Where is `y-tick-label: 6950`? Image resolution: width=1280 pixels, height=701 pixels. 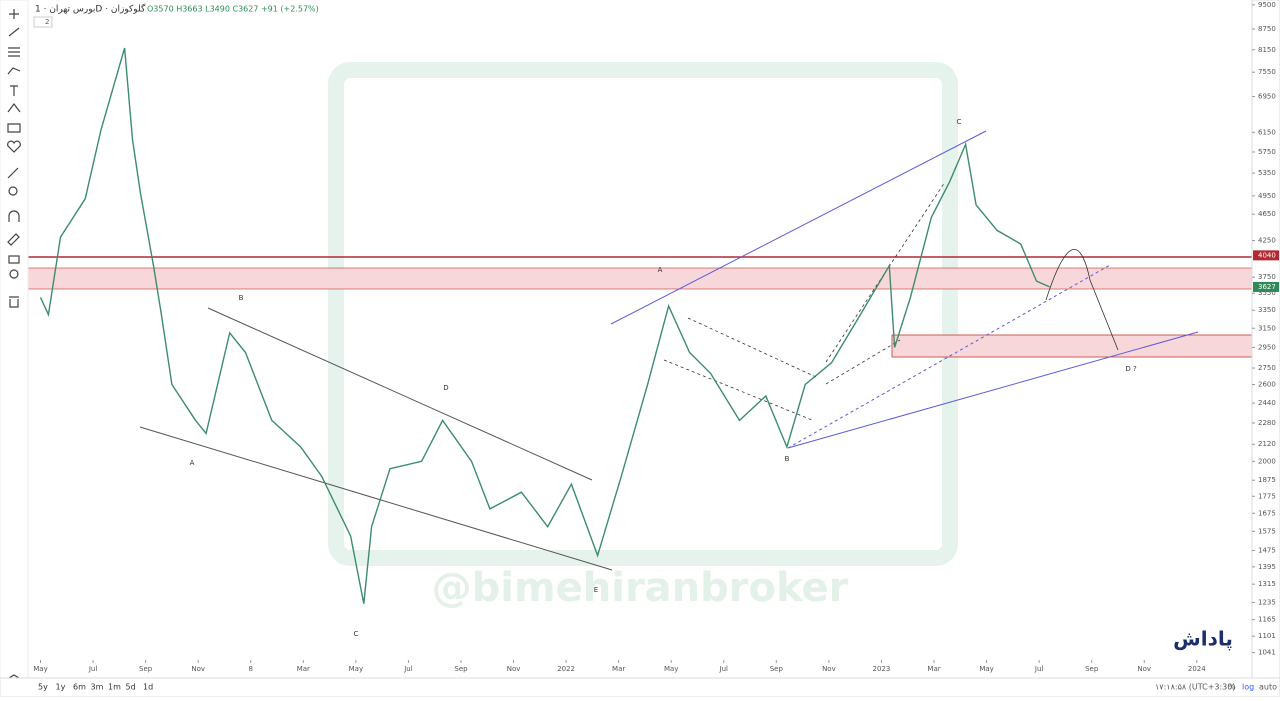
y-tick-label: 6950 is located at coordinates (1267, 96).